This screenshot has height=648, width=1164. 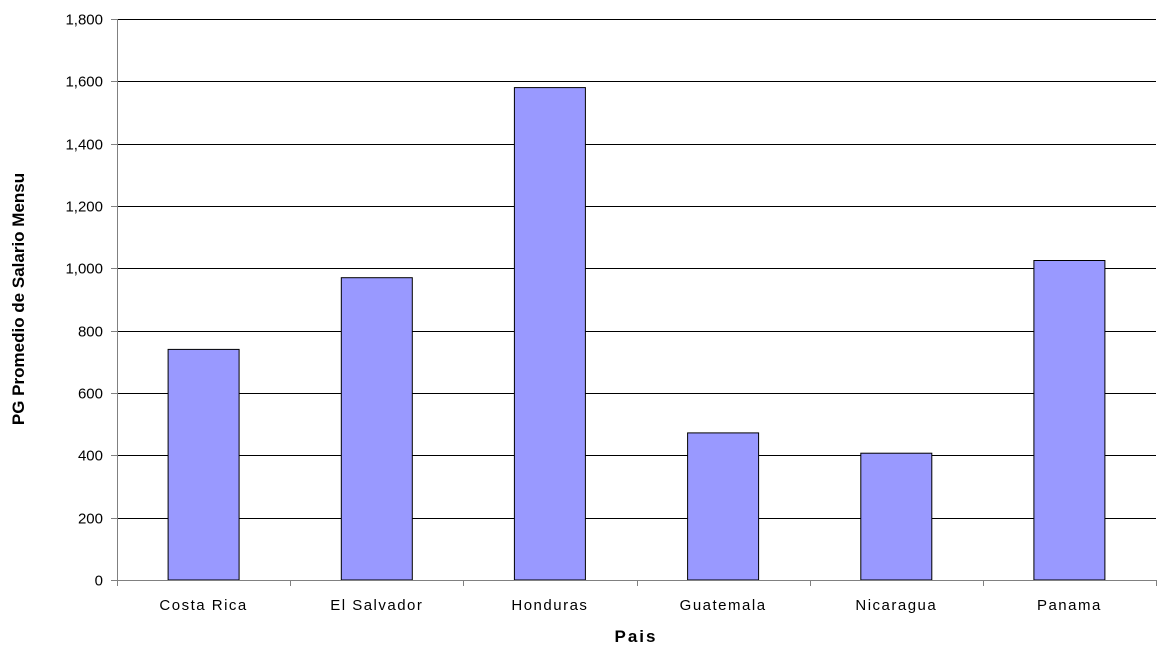 I want to click on y-tick-labels: 0 200 400 600 800 1,000 1,200 1,400 1,600 1,800, so click(x=84, y=301).